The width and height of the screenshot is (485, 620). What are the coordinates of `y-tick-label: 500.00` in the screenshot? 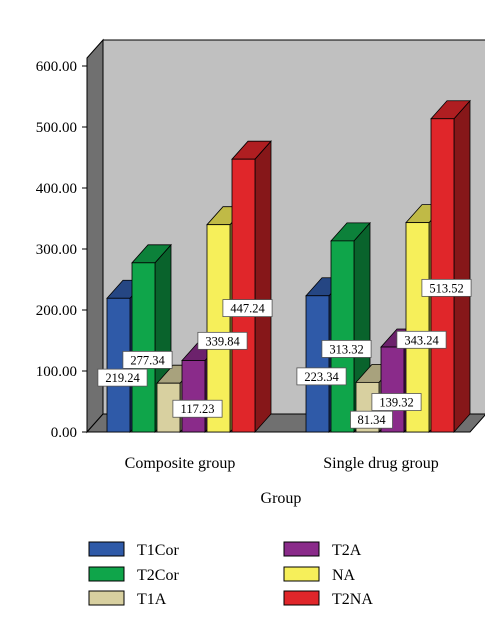 It's located at (56, 128).